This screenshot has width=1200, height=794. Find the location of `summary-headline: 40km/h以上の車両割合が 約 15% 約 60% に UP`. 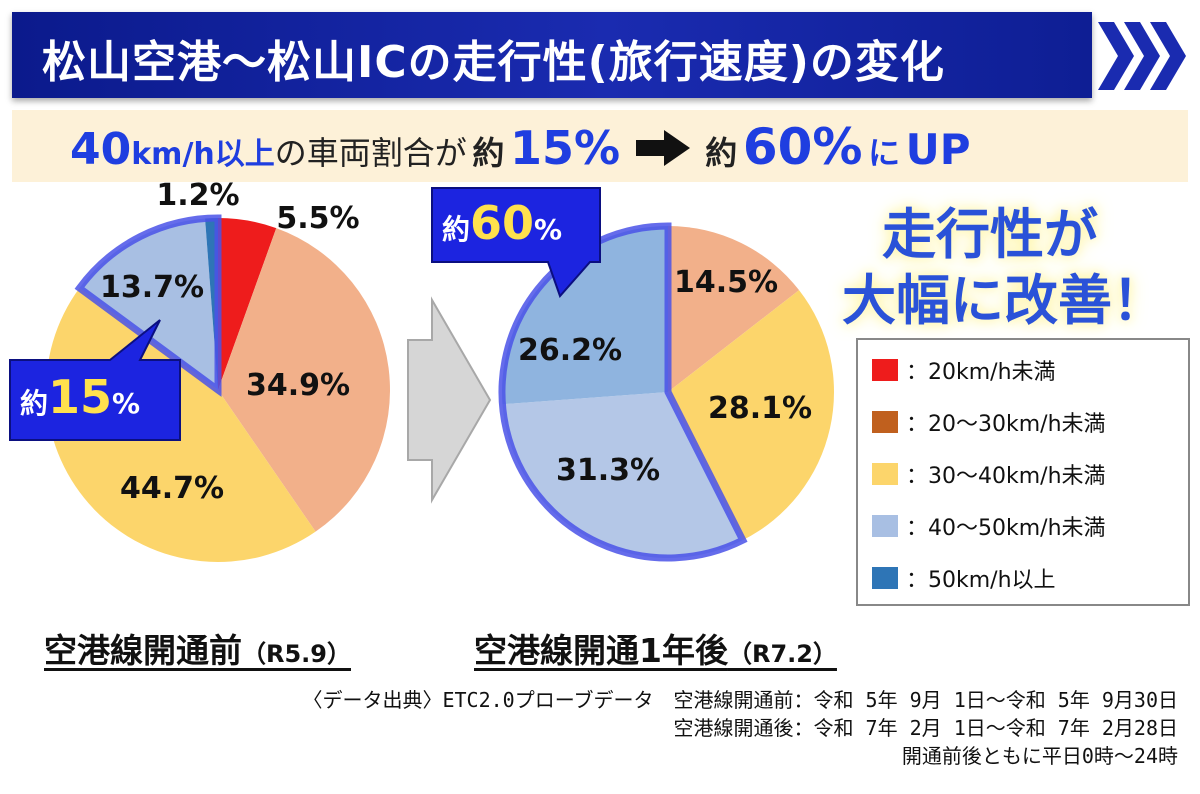

summary-headline: 40km/h以上の車両割合が 約 15% 約 60% に UP is located at coordinates (520, 147).